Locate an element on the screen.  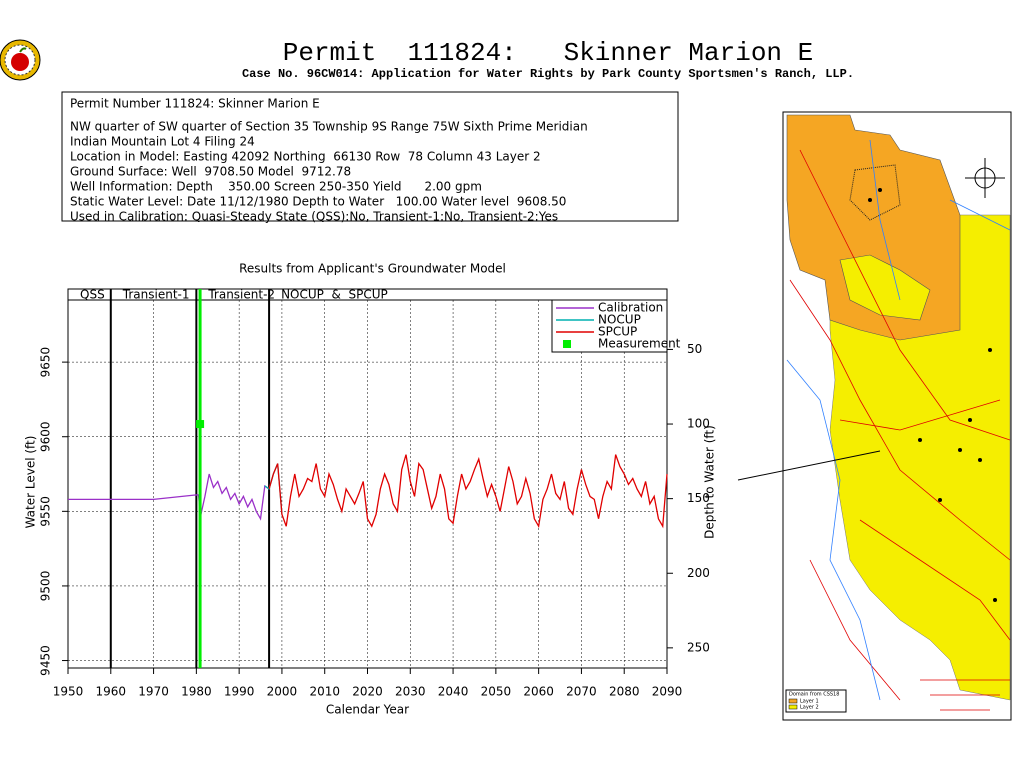
page-title: Permit 111824: Skinner Marion E is located at coordinates (548, 53).